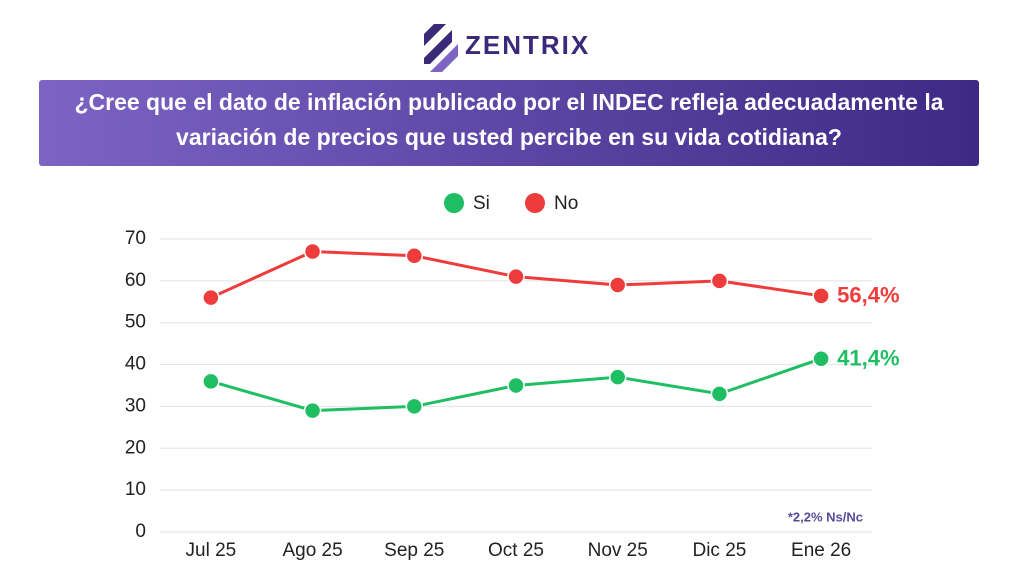 This screenshot has height=578, width=1019. I want to click on y-tick-label: 50, so click(135, 322).